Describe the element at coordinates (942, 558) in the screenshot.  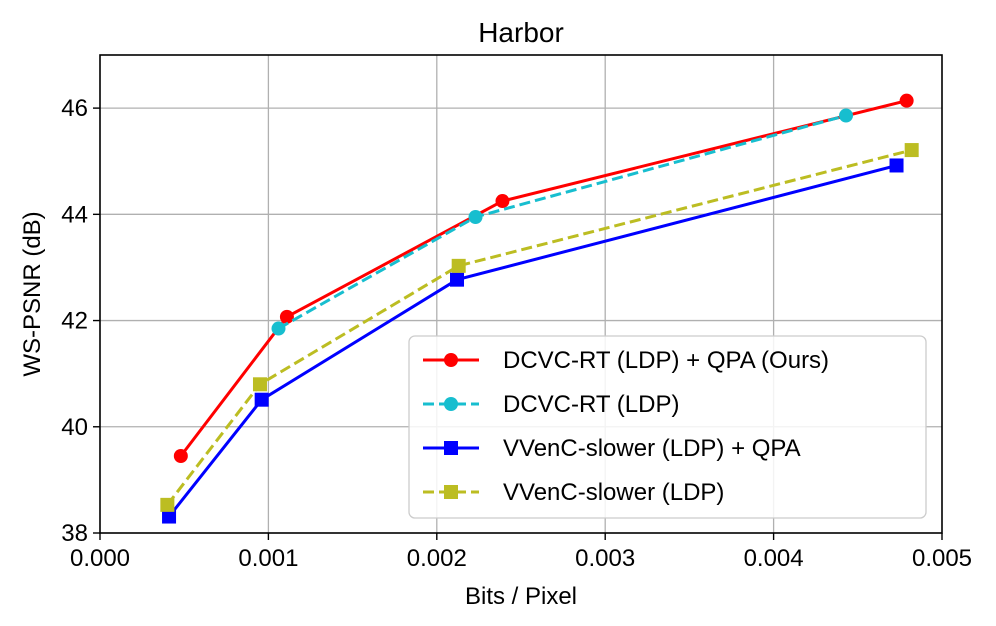
I see `x-tick-label: 0.005` at that location.